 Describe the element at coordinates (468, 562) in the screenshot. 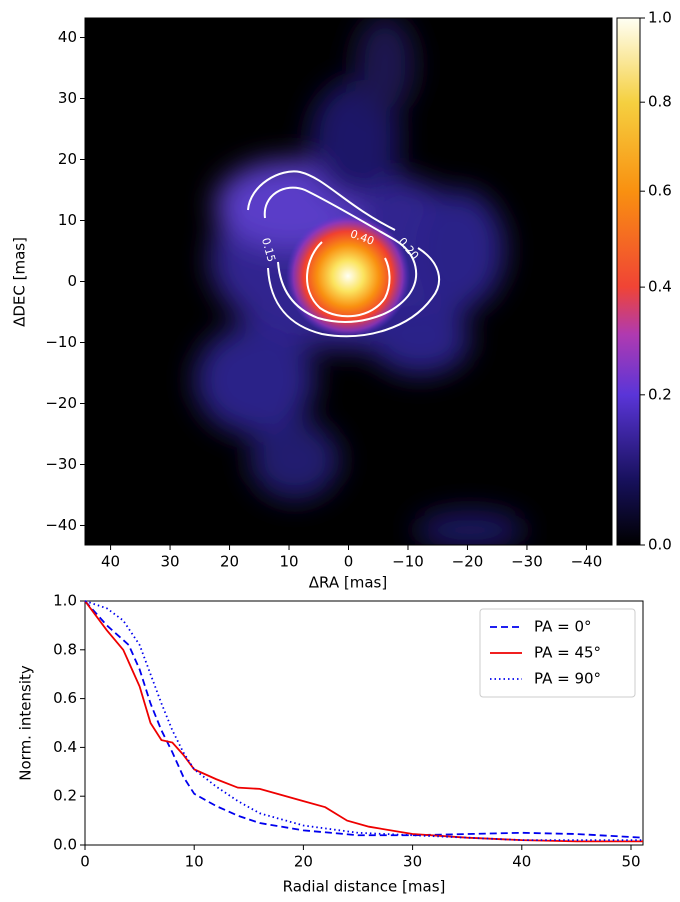

I see `x-tick-label: −20` at that location.